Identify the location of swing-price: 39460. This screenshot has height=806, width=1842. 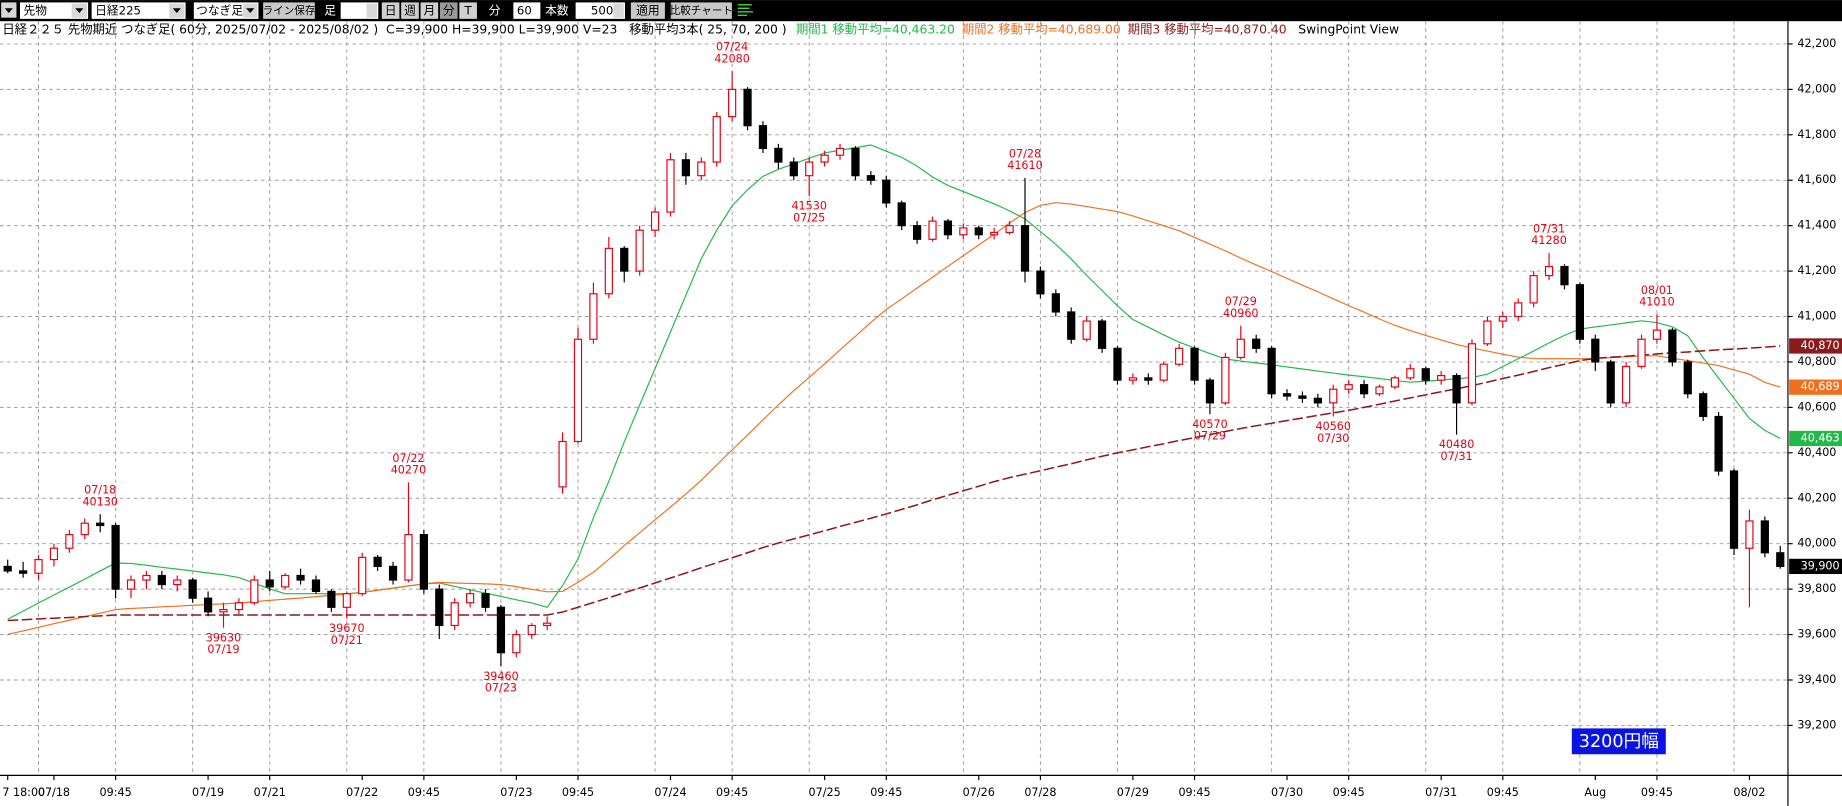
(500, 676).